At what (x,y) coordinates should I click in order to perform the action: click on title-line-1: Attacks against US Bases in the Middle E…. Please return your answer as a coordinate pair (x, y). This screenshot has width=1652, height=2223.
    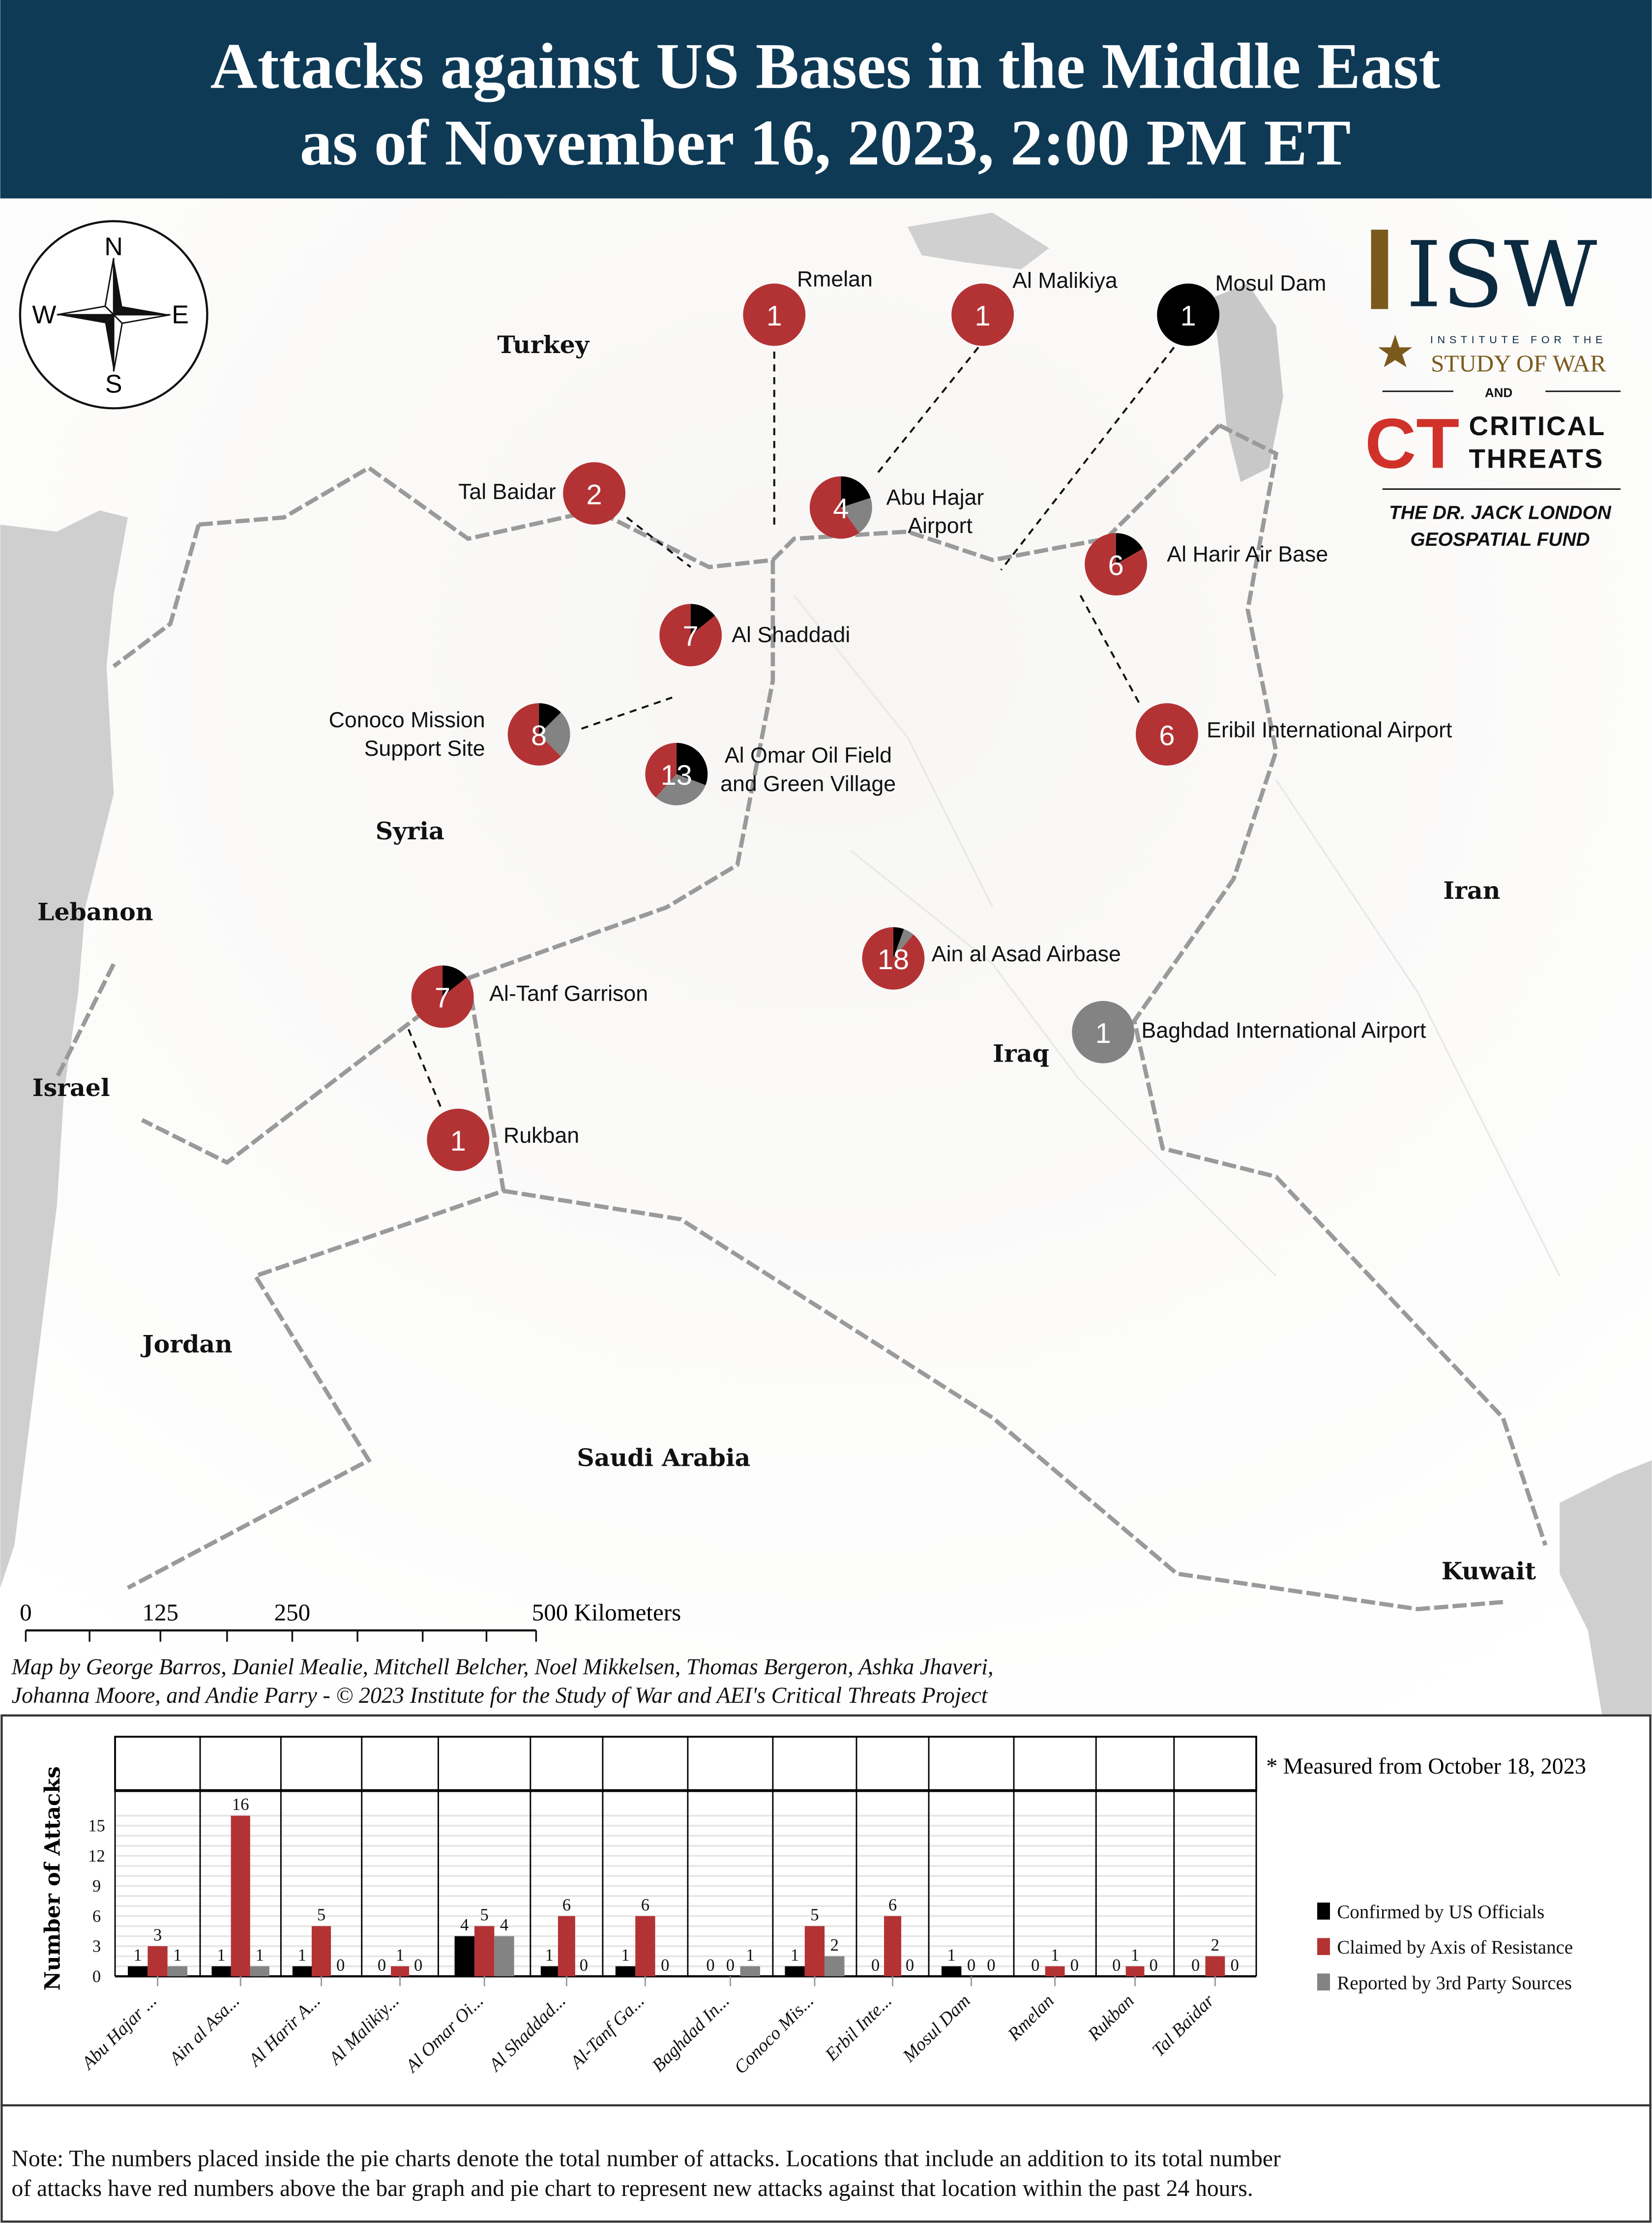
    Looking at the image, I should click on (825, 66).